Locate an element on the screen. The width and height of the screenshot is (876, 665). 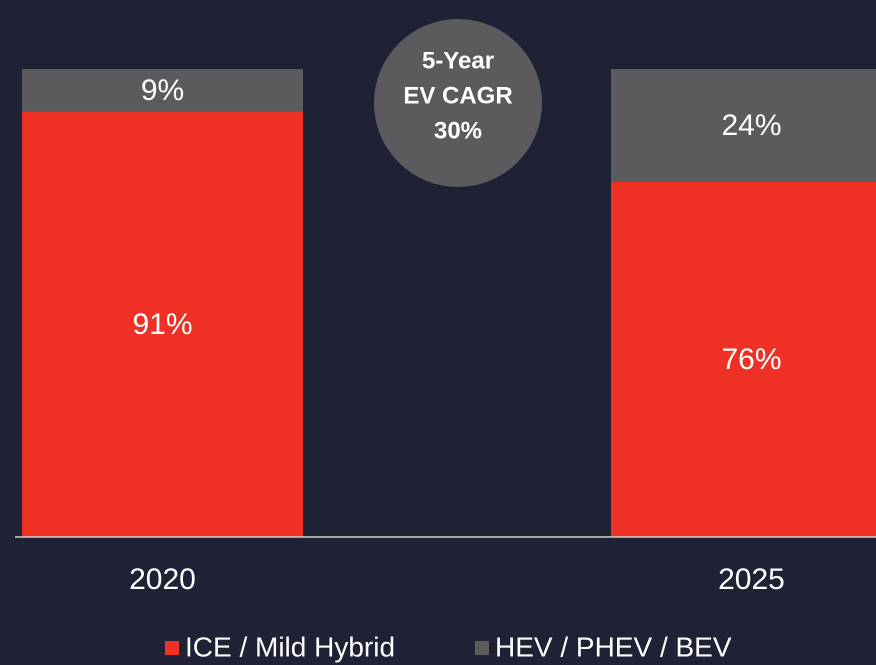
value-label: 76% is located at coordinates (751, 359).